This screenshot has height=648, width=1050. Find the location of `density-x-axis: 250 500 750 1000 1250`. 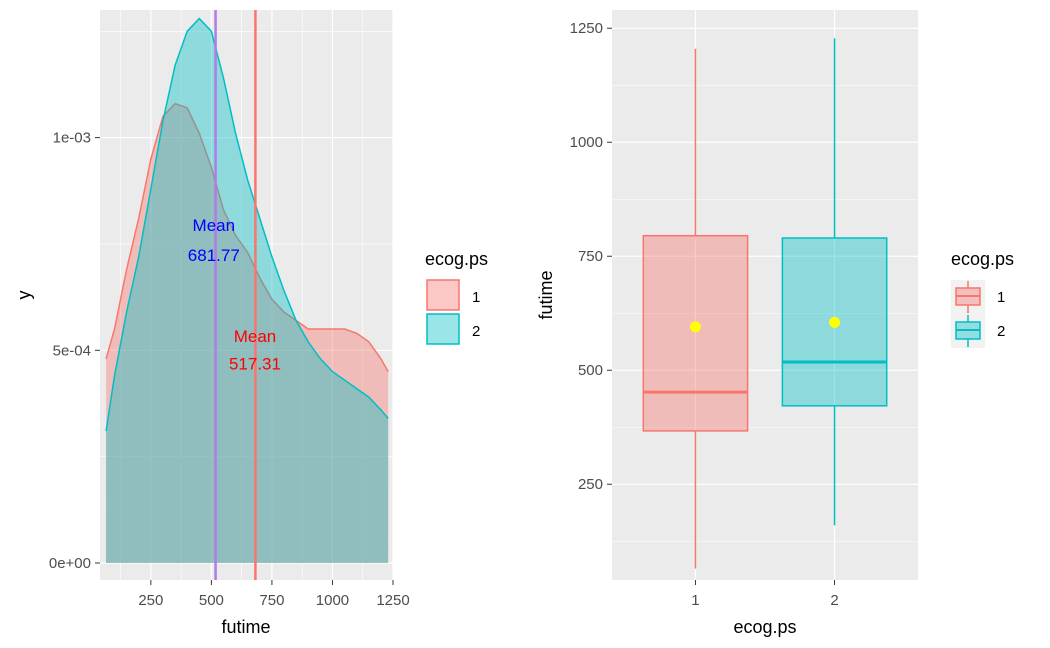

density-x-axis: 250 500 750 1000 1250 is located at coordinates (274, 594).